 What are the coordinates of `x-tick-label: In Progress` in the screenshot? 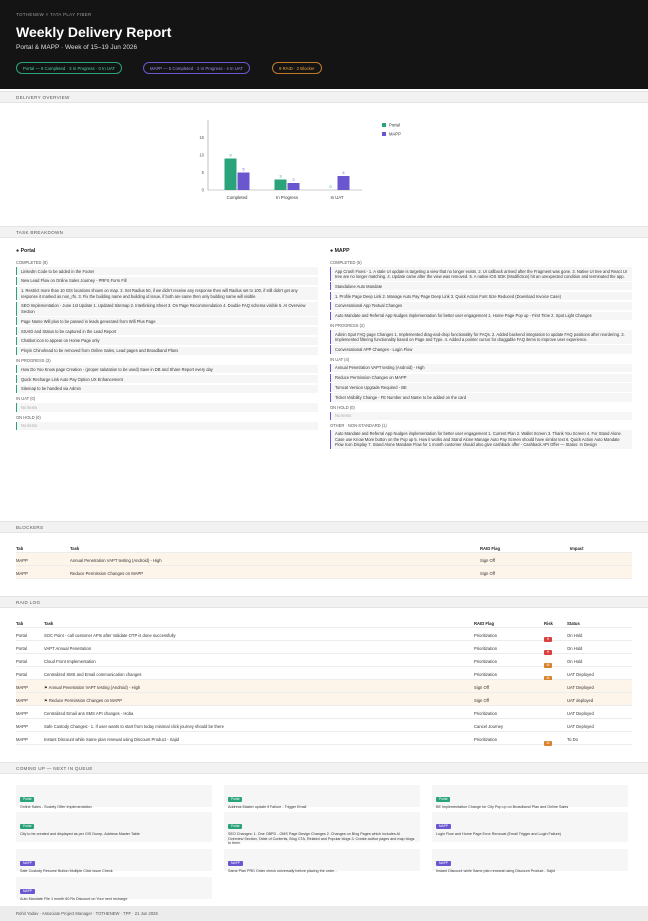 It's located at (287, 197).